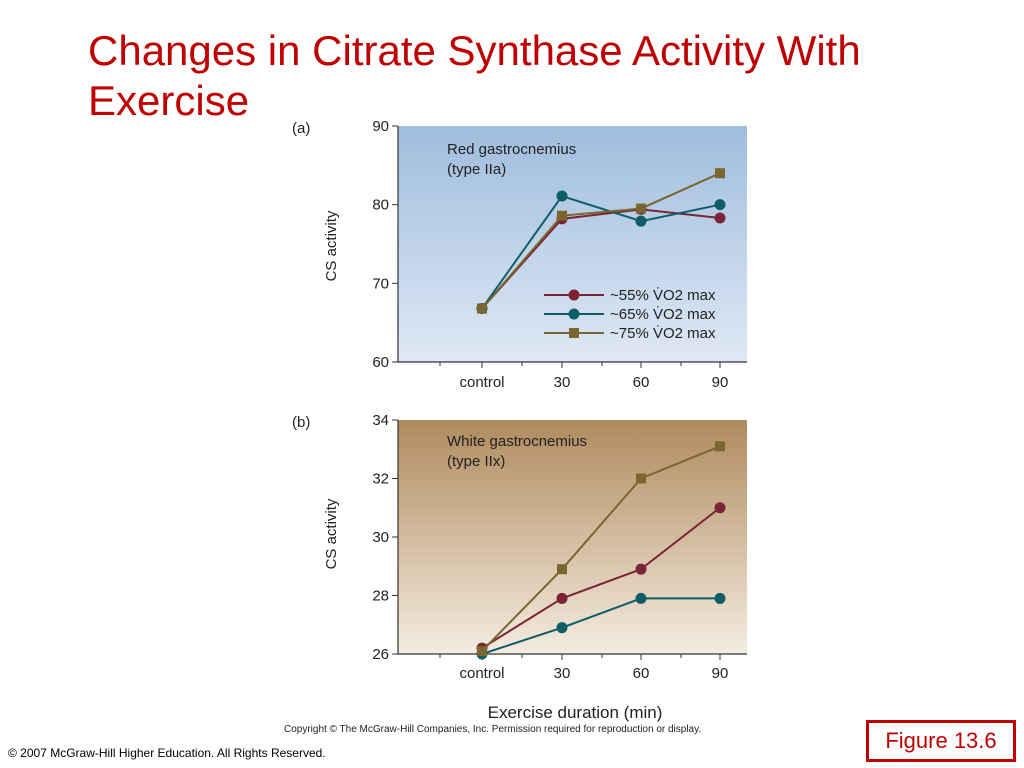 This screenshot has width=1024, height=768. I want to click on y-tick-label: 34, so click(380, 420).